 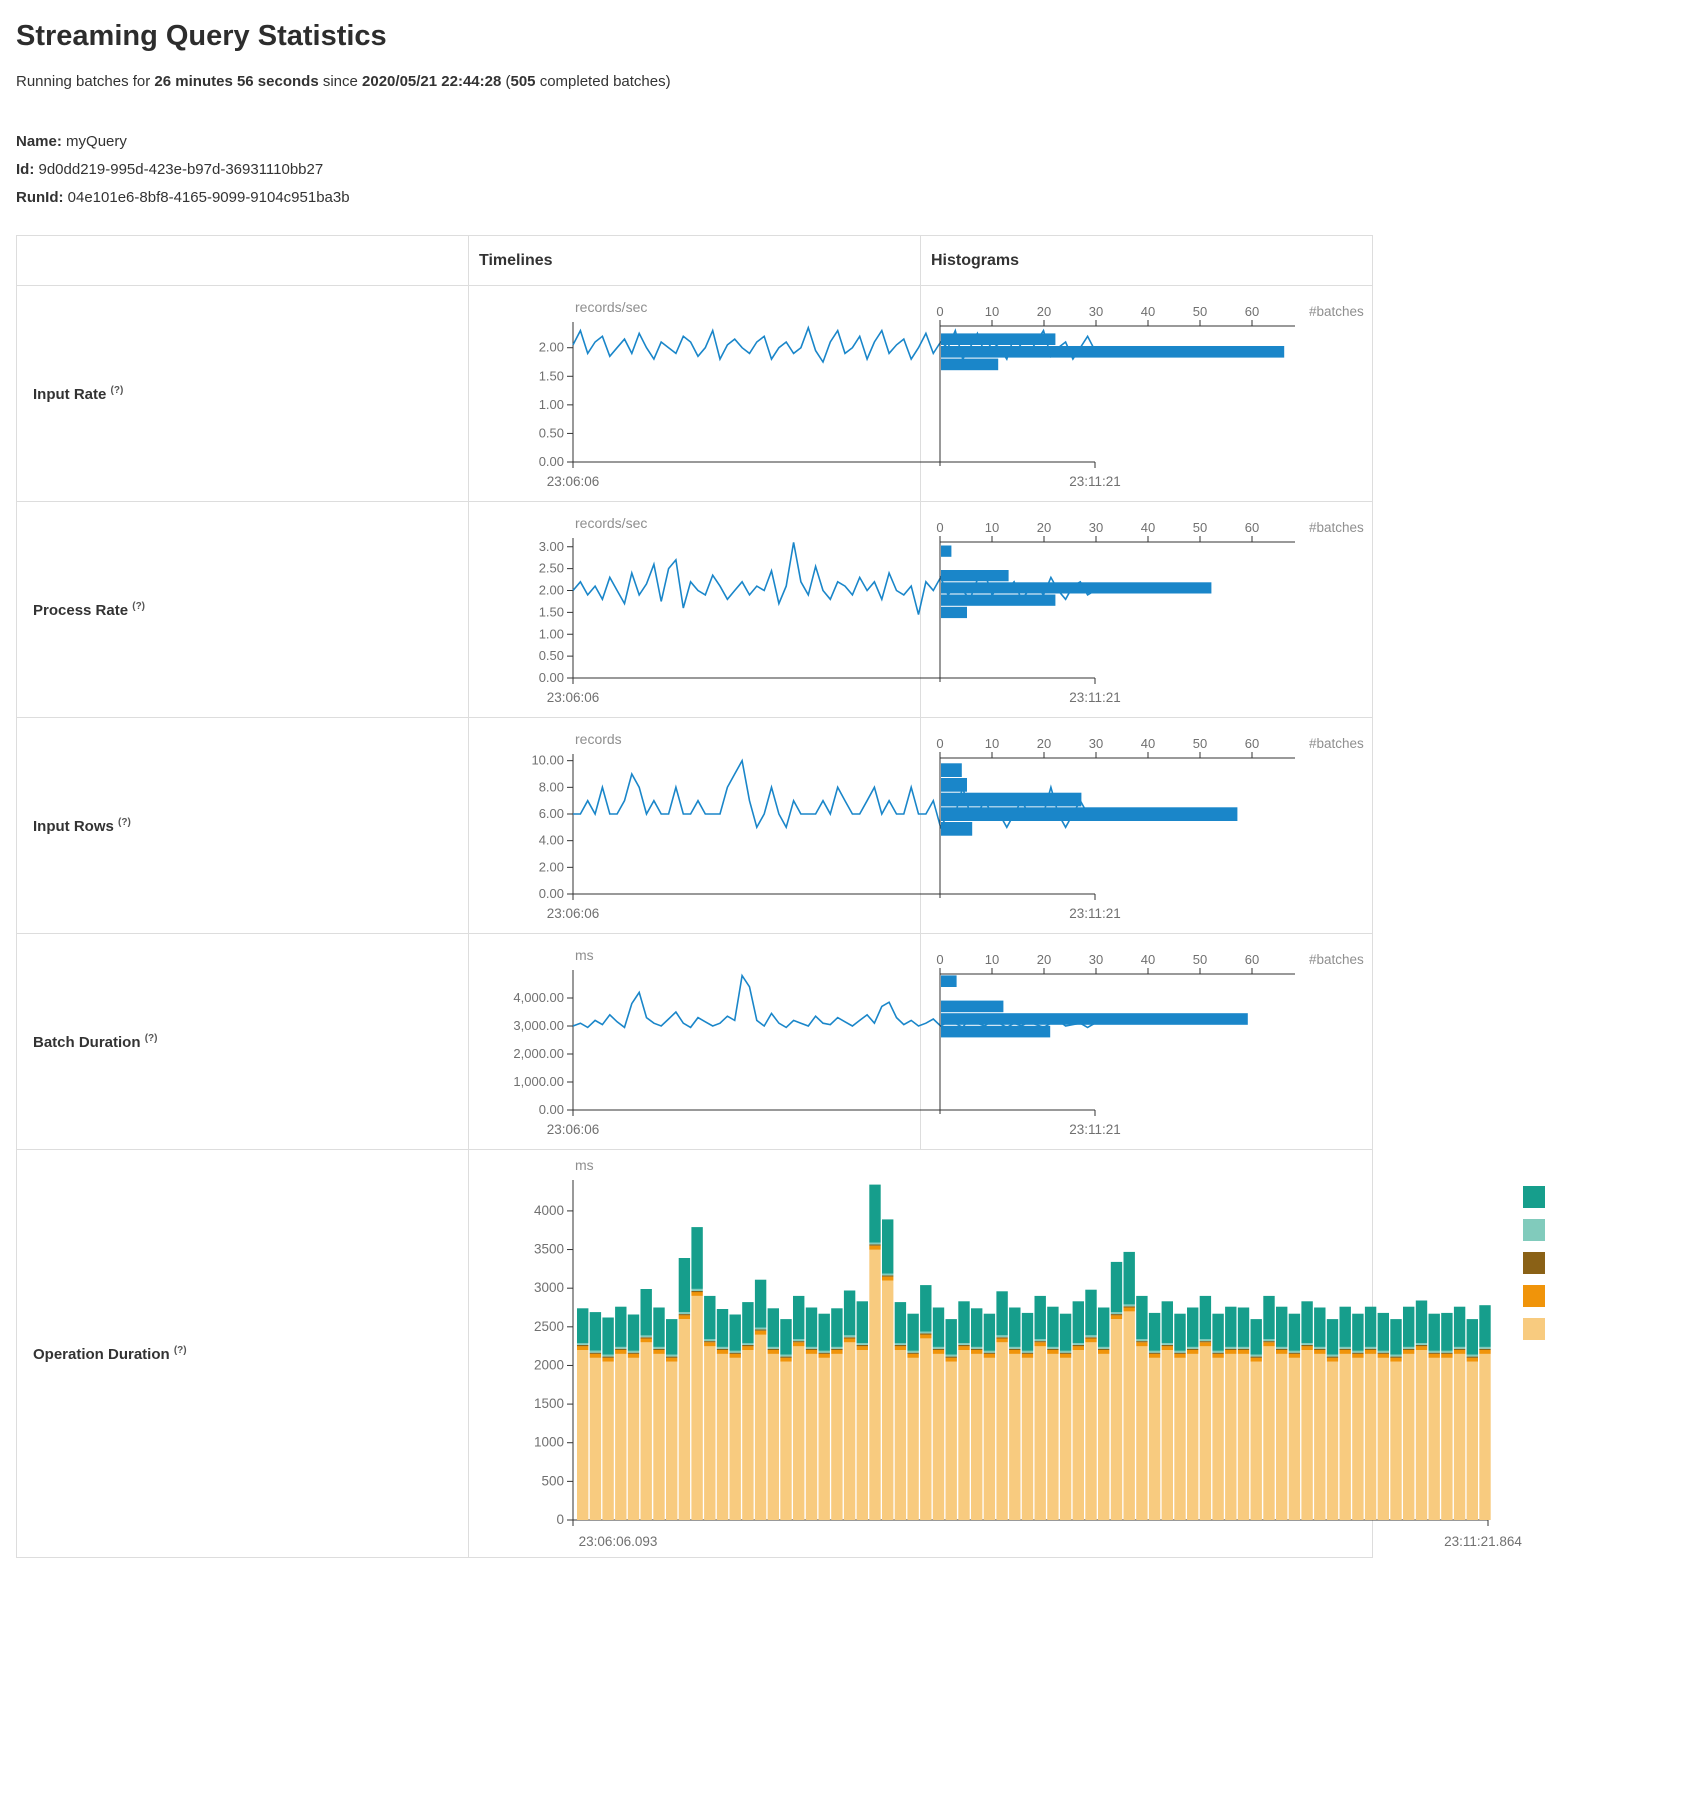 I want to click on svg-text: 1500, so click(x=549, y=1403).